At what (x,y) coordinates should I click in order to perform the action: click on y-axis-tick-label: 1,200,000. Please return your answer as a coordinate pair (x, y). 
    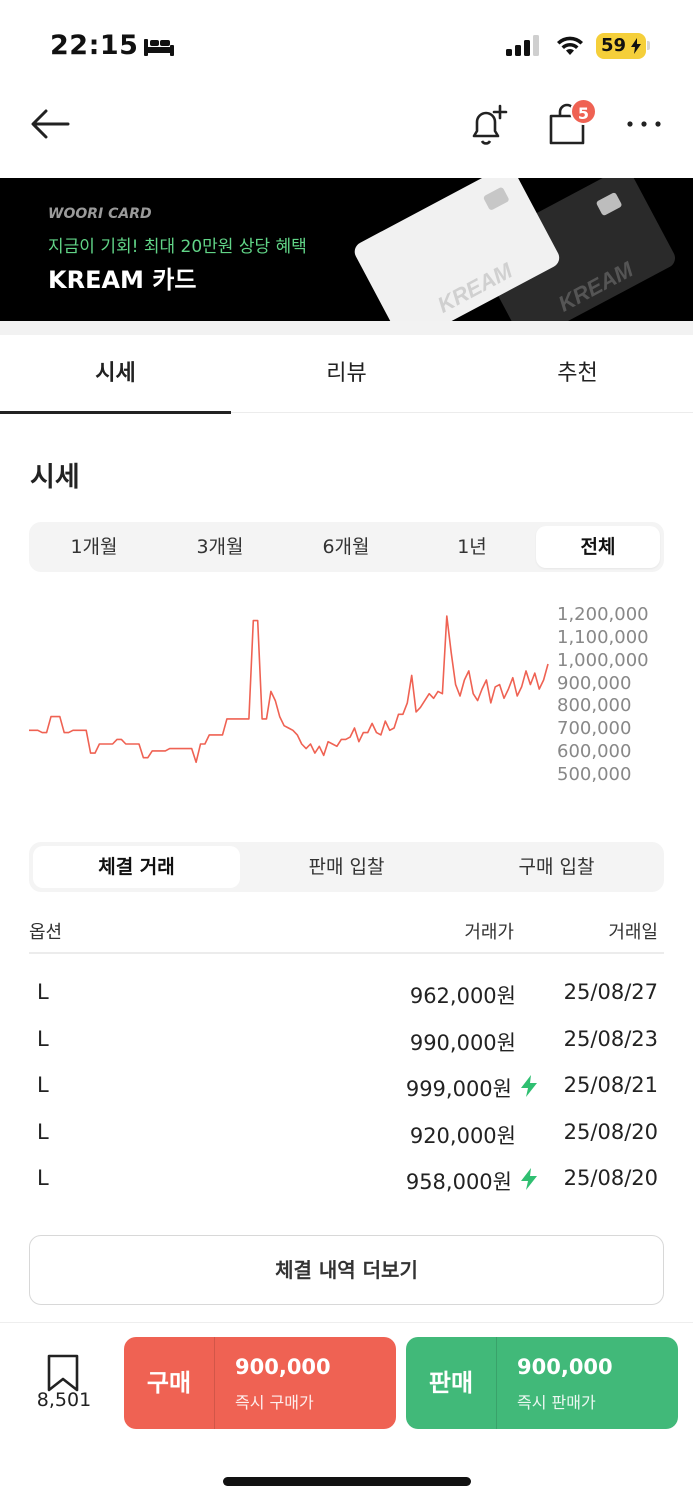
    Looking at the image, I should click on (603, 614).